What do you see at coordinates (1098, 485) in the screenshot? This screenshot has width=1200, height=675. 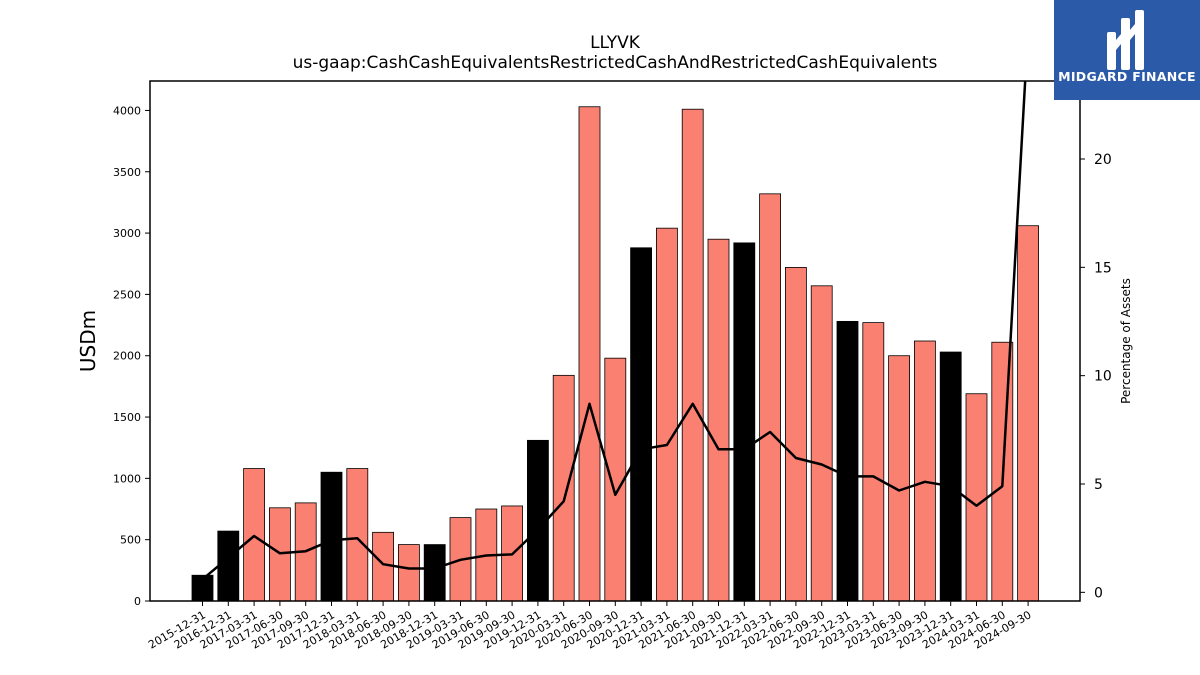 I see `y2-tick-label: 5` at bounding box center [1098, 485].